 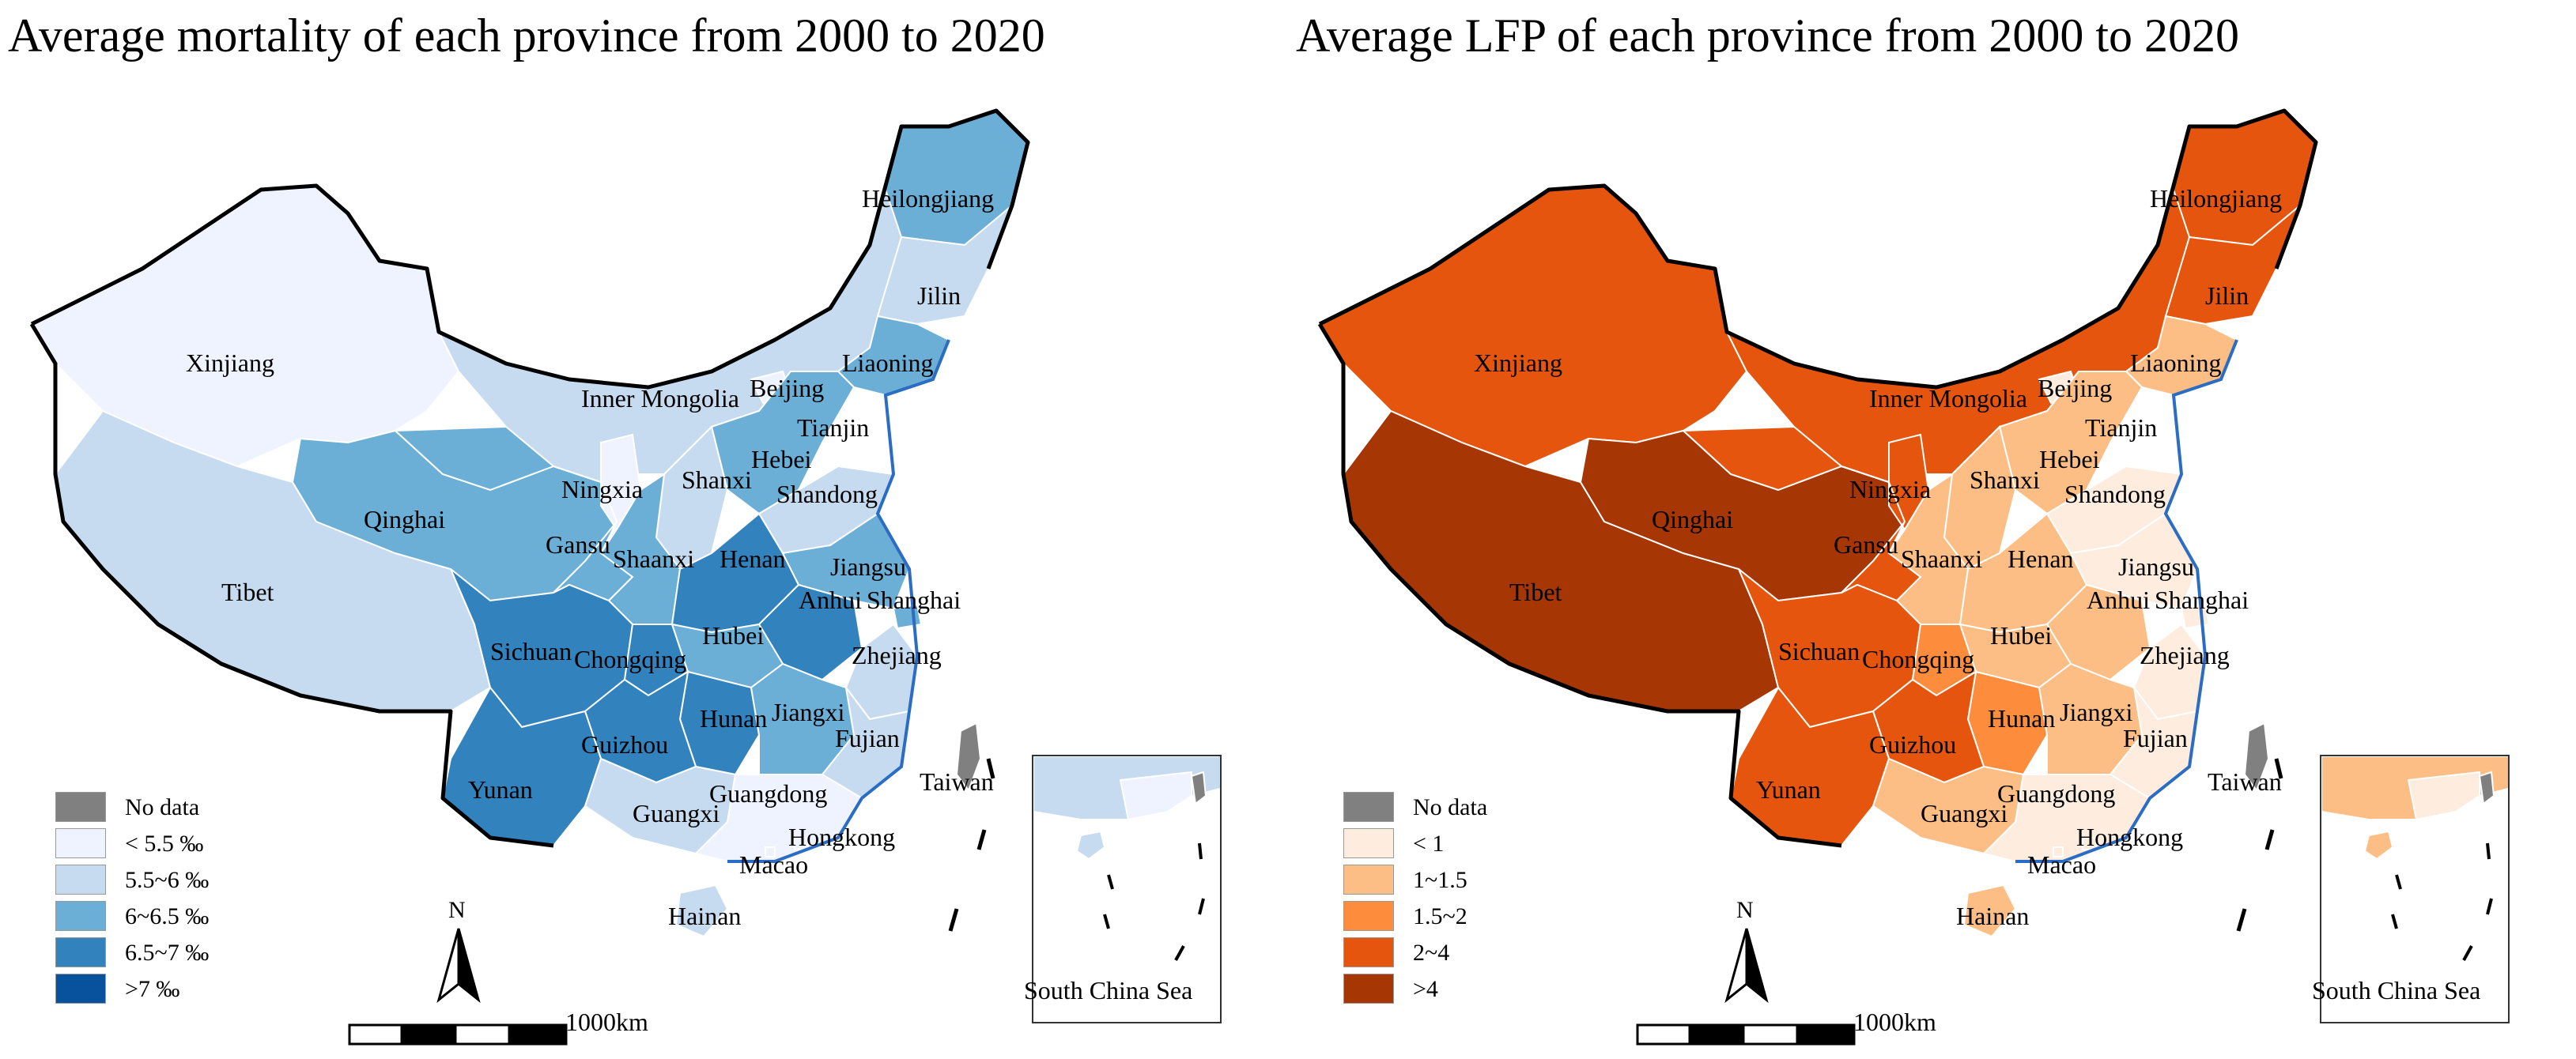 What do you see at coordinates (1440, 916) in the screenshot?
I see `legend-label: 1.5~2` at bounding box center [1440, 916].